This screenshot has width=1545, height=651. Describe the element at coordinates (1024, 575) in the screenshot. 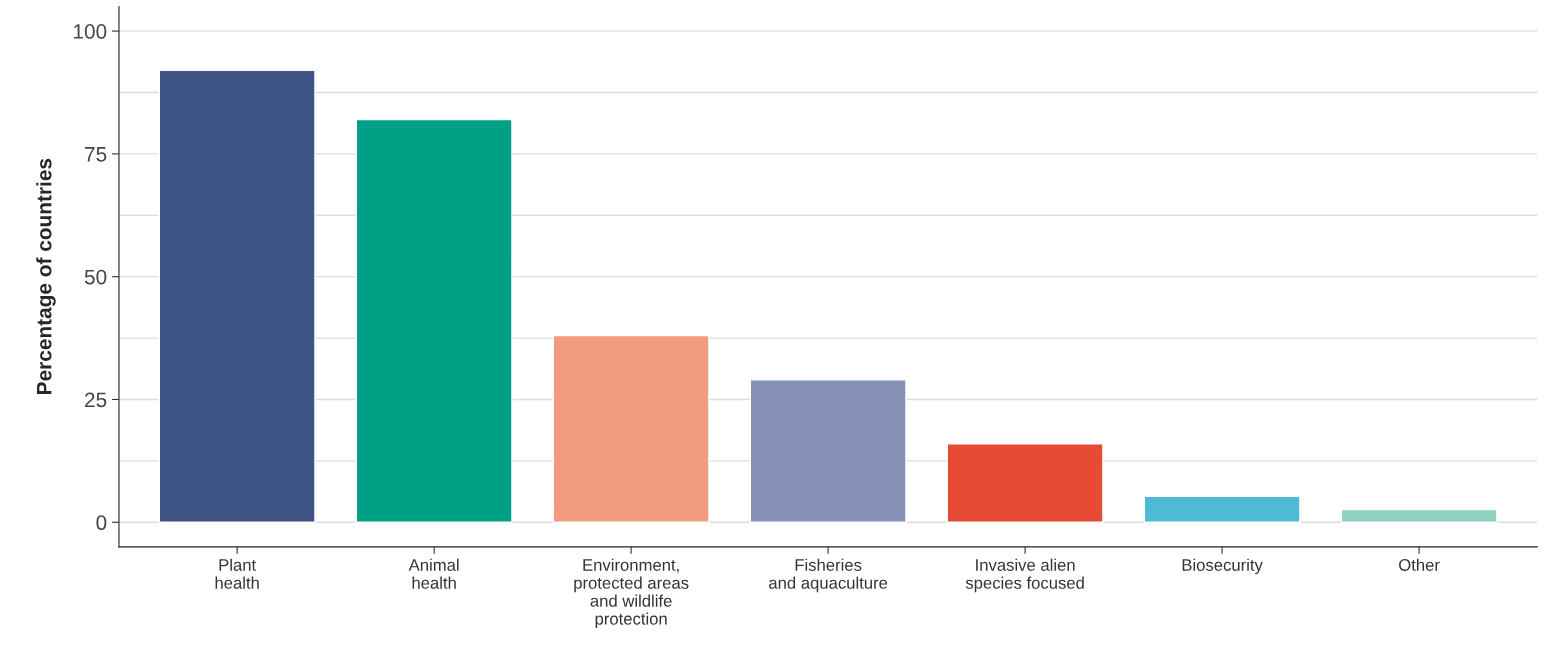

I see `x-tick-label: Invasive alien species focused` at that location.